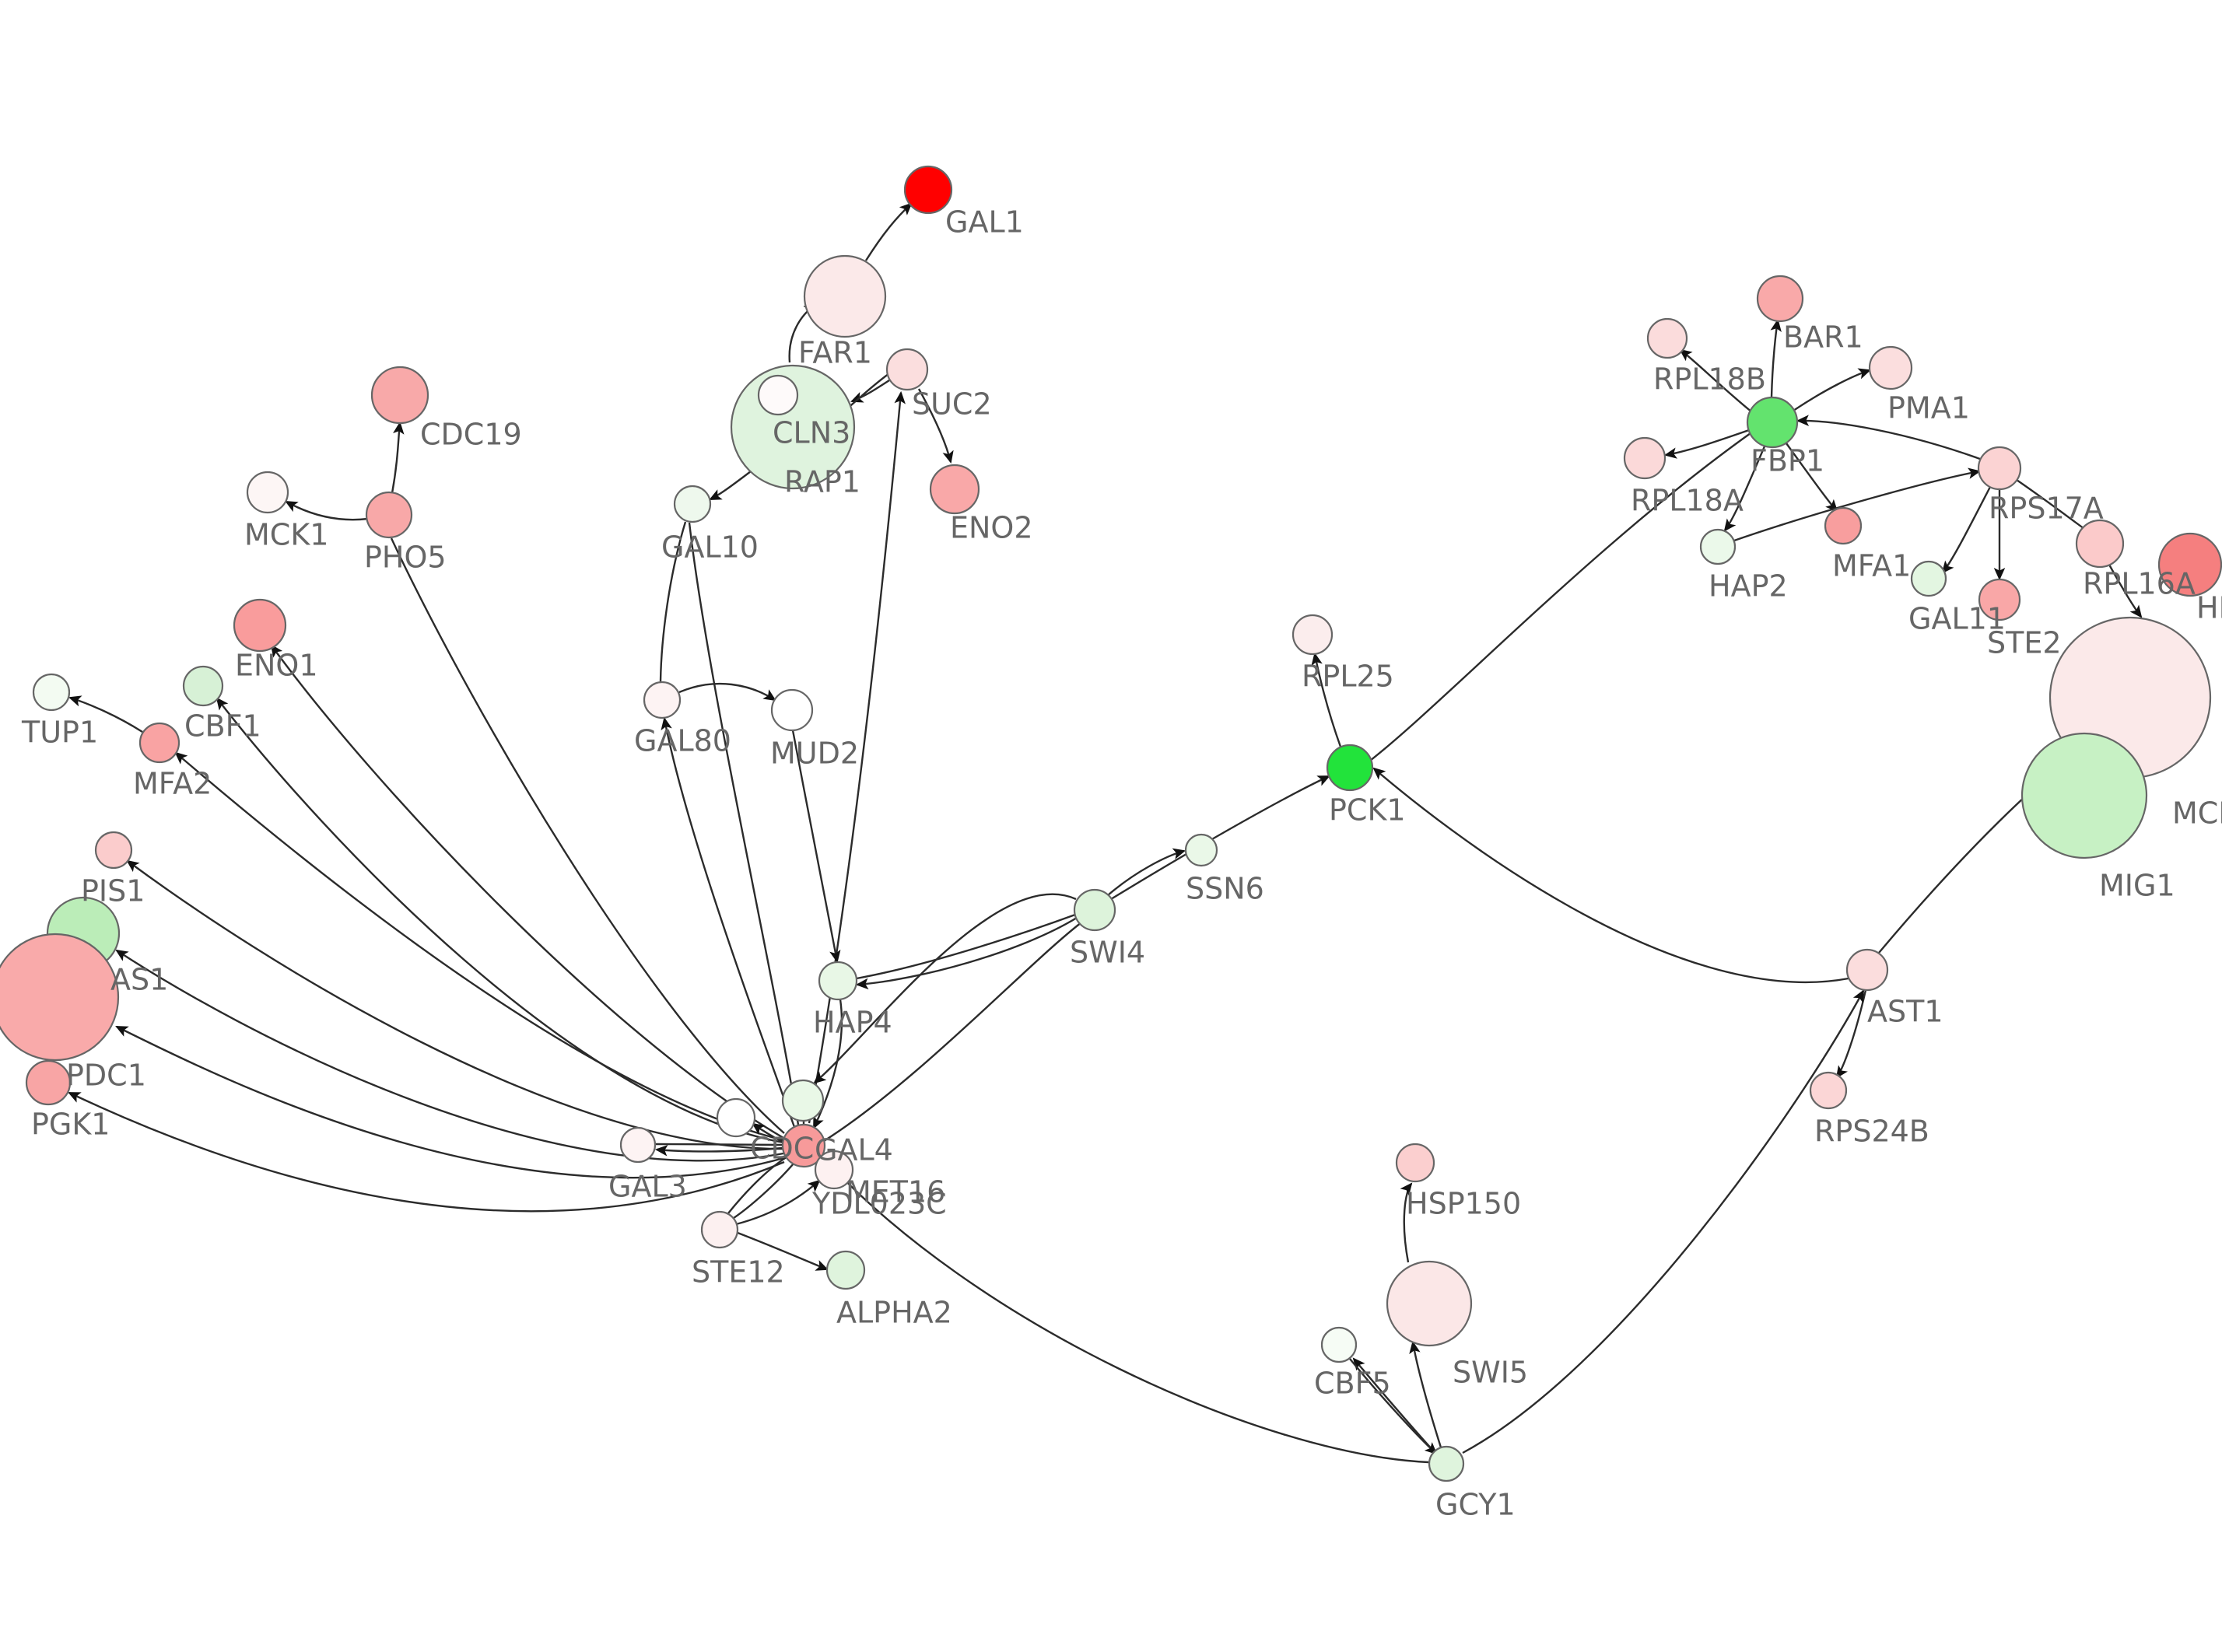 This screenshot has height=1652, width=2222. What do you see at coordinates (1744, 489) in the screenshot?
I see `edge-fbp1-to-hap2` at bounding box center [1744, 489].